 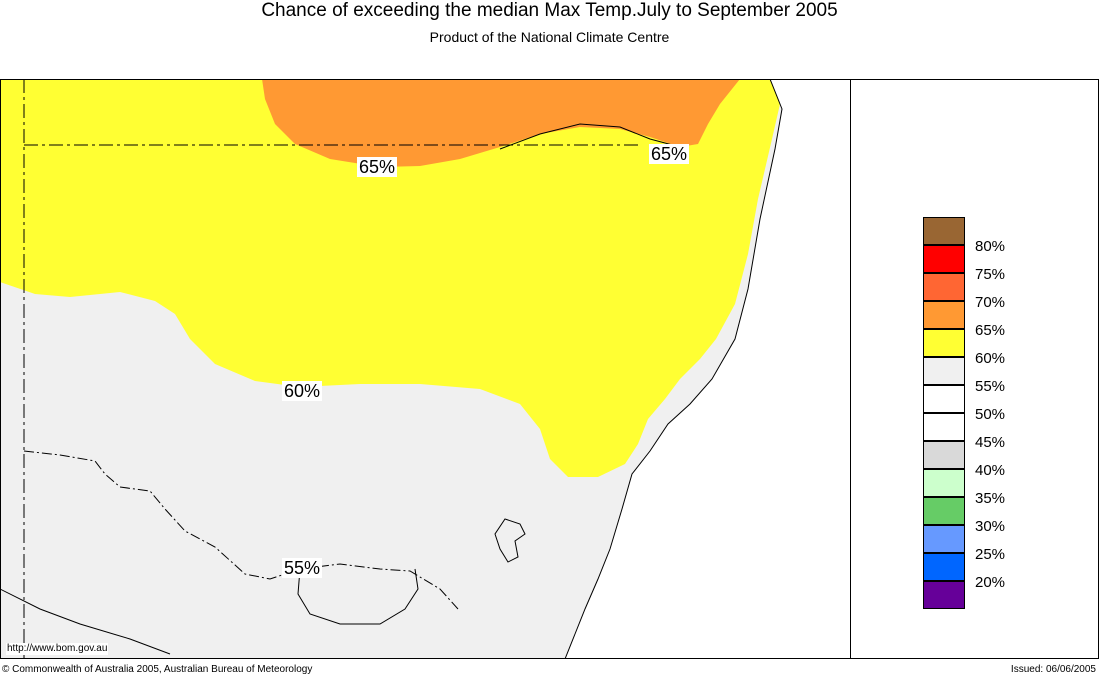 I want to click on river-line, so click(x=590, y=136).